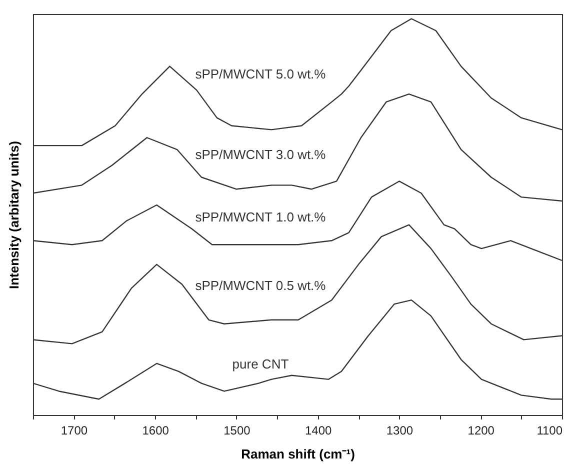 This screenshot has width=587, height=472. I want to click on y-axis-title: Intensity (arbitary units), so click(14, 215).